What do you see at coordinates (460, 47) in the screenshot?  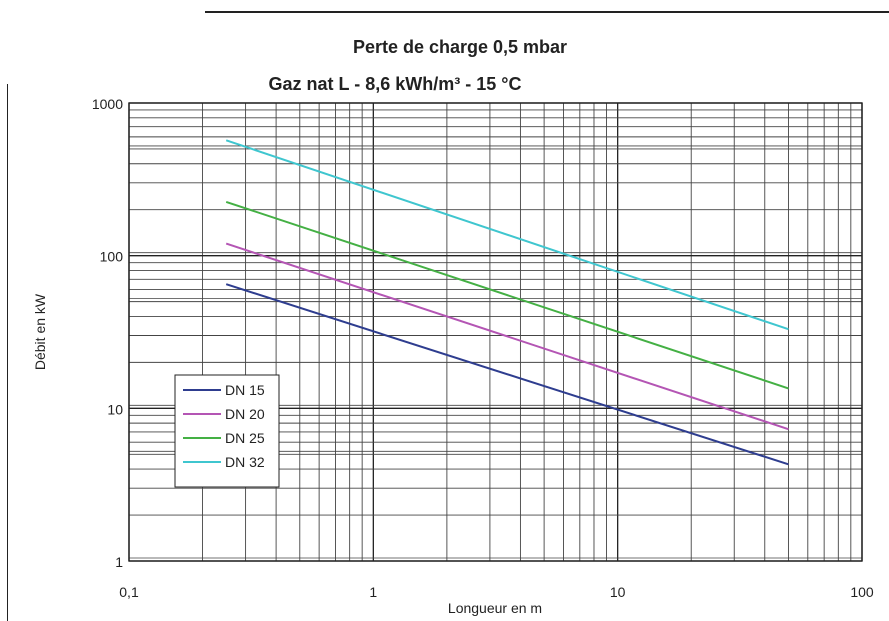 I see `chart-title: Perte de charge 0,5 mbar` at bounding box center [460, 47].